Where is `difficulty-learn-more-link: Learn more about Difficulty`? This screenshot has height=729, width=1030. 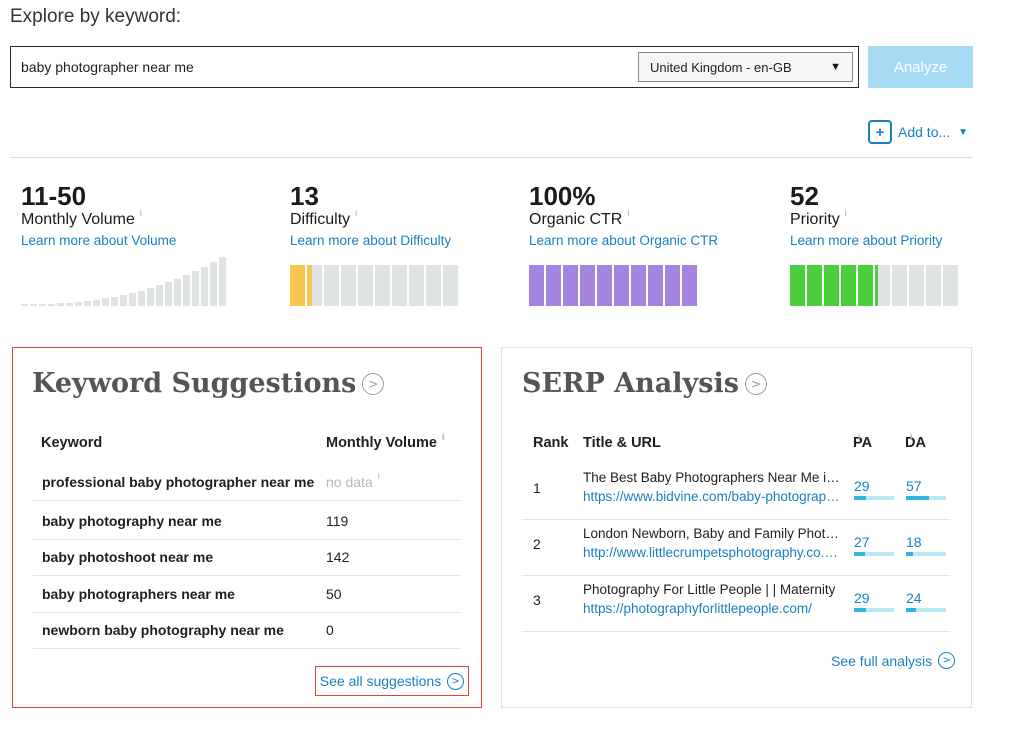 difficulty-learn-more-link: Learn more about Difficulty is located at coordinates (371, 240).